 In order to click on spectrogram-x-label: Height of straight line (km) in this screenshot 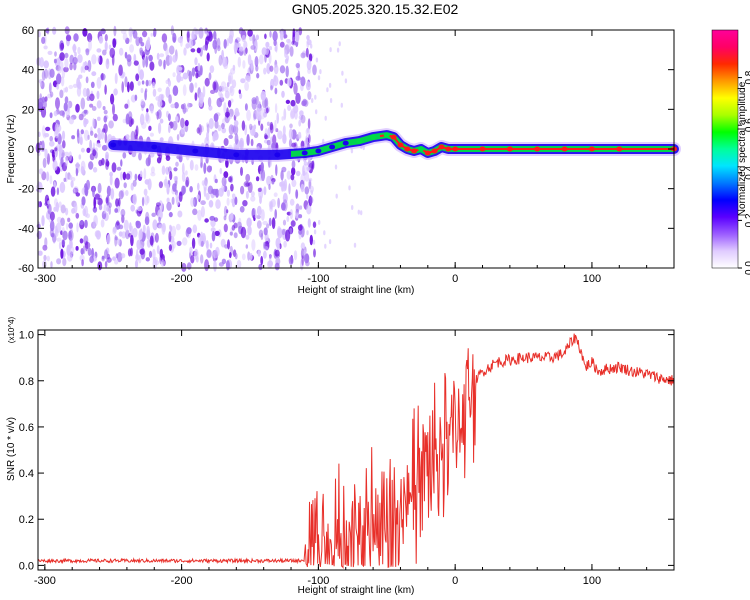, I will do `click(356, 290)`.